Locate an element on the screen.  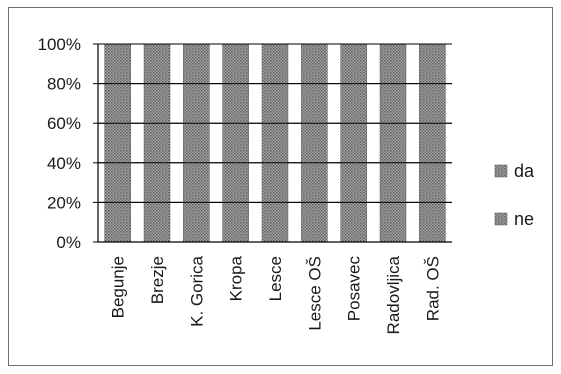
x-tick-label: Lesce is located at coordinates (275, 278).